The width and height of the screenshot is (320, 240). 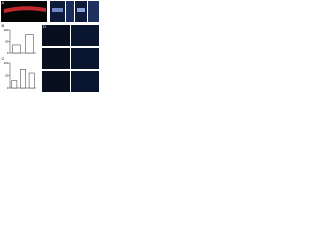 I want to click on panel-label: D, so click(x=44, y=26).